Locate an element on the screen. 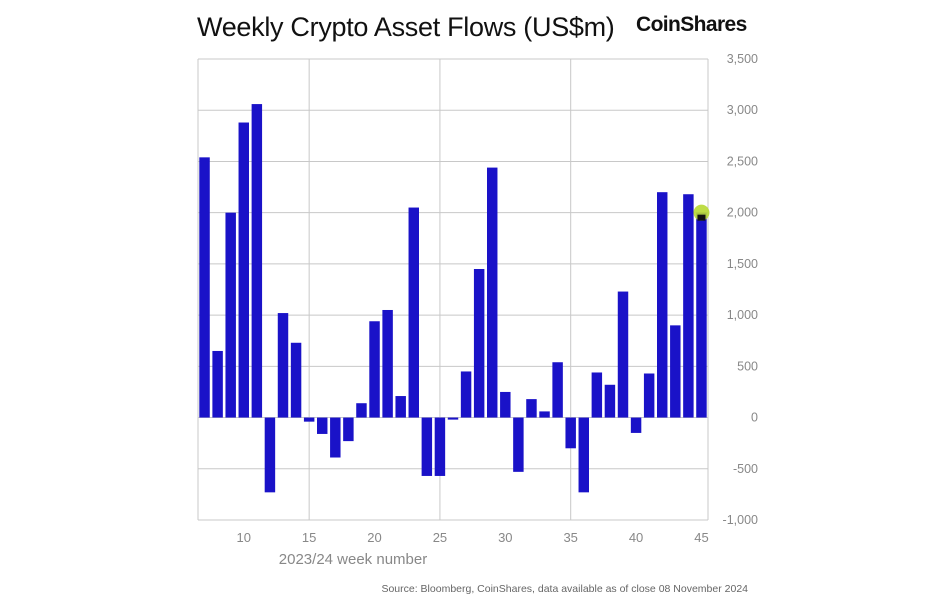 This screenshot has width=929, height=603. x-tick-label: 20 is located at coordinates (374, 537).